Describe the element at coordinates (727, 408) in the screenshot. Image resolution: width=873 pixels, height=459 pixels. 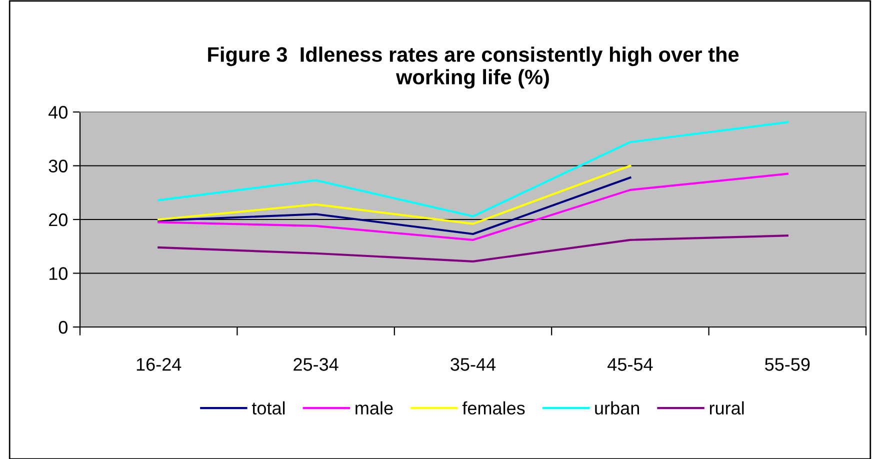
I see `legend-label: rural` at that location.